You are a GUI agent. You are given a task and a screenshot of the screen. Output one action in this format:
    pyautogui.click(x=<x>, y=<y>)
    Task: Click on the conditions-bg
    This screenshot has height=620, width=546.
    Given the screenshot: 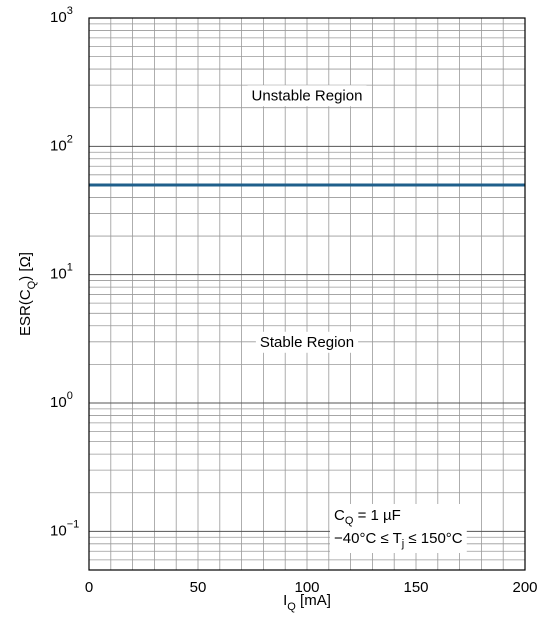 What is the action you would take?
    pyautogui.click(x=398, y=528)
    